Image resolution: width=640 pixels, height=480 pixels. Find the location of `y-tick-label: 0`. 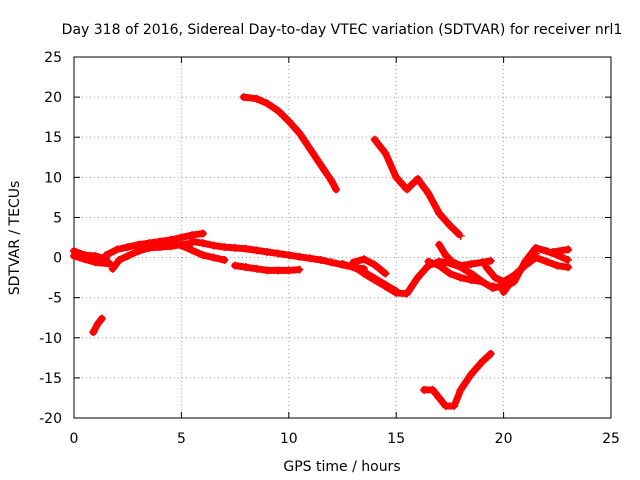

y-tick-label: 0 is located at coordinates (57, 259).